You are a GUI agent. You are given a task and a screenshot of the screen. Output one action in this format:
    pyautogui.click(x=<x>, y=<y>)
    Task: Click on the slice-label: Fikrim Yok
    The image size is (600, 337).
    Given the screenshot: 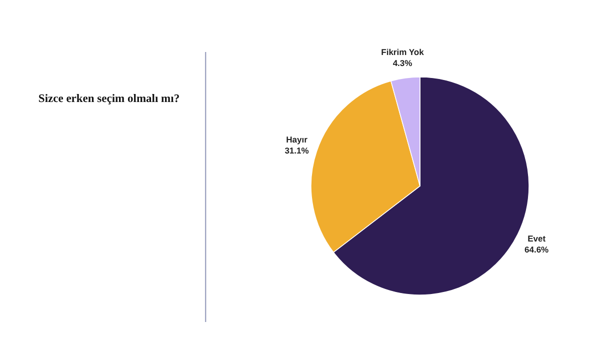 What is the action you would take?
    pyautogui.click(x=402, y=52)
    